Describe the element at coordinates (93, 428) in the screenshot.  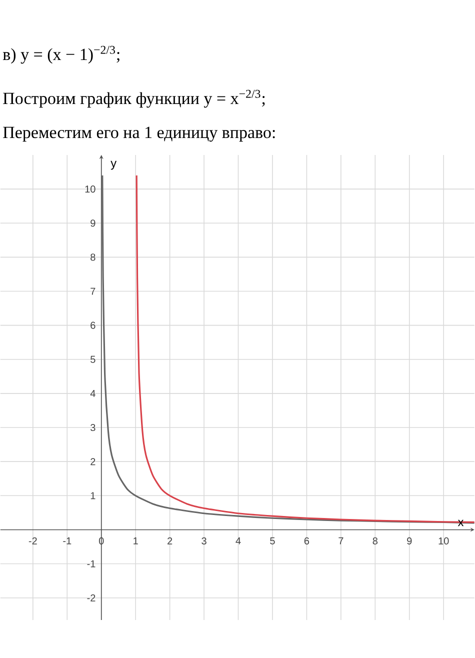
I see `y-tick-label: 3` at that location.